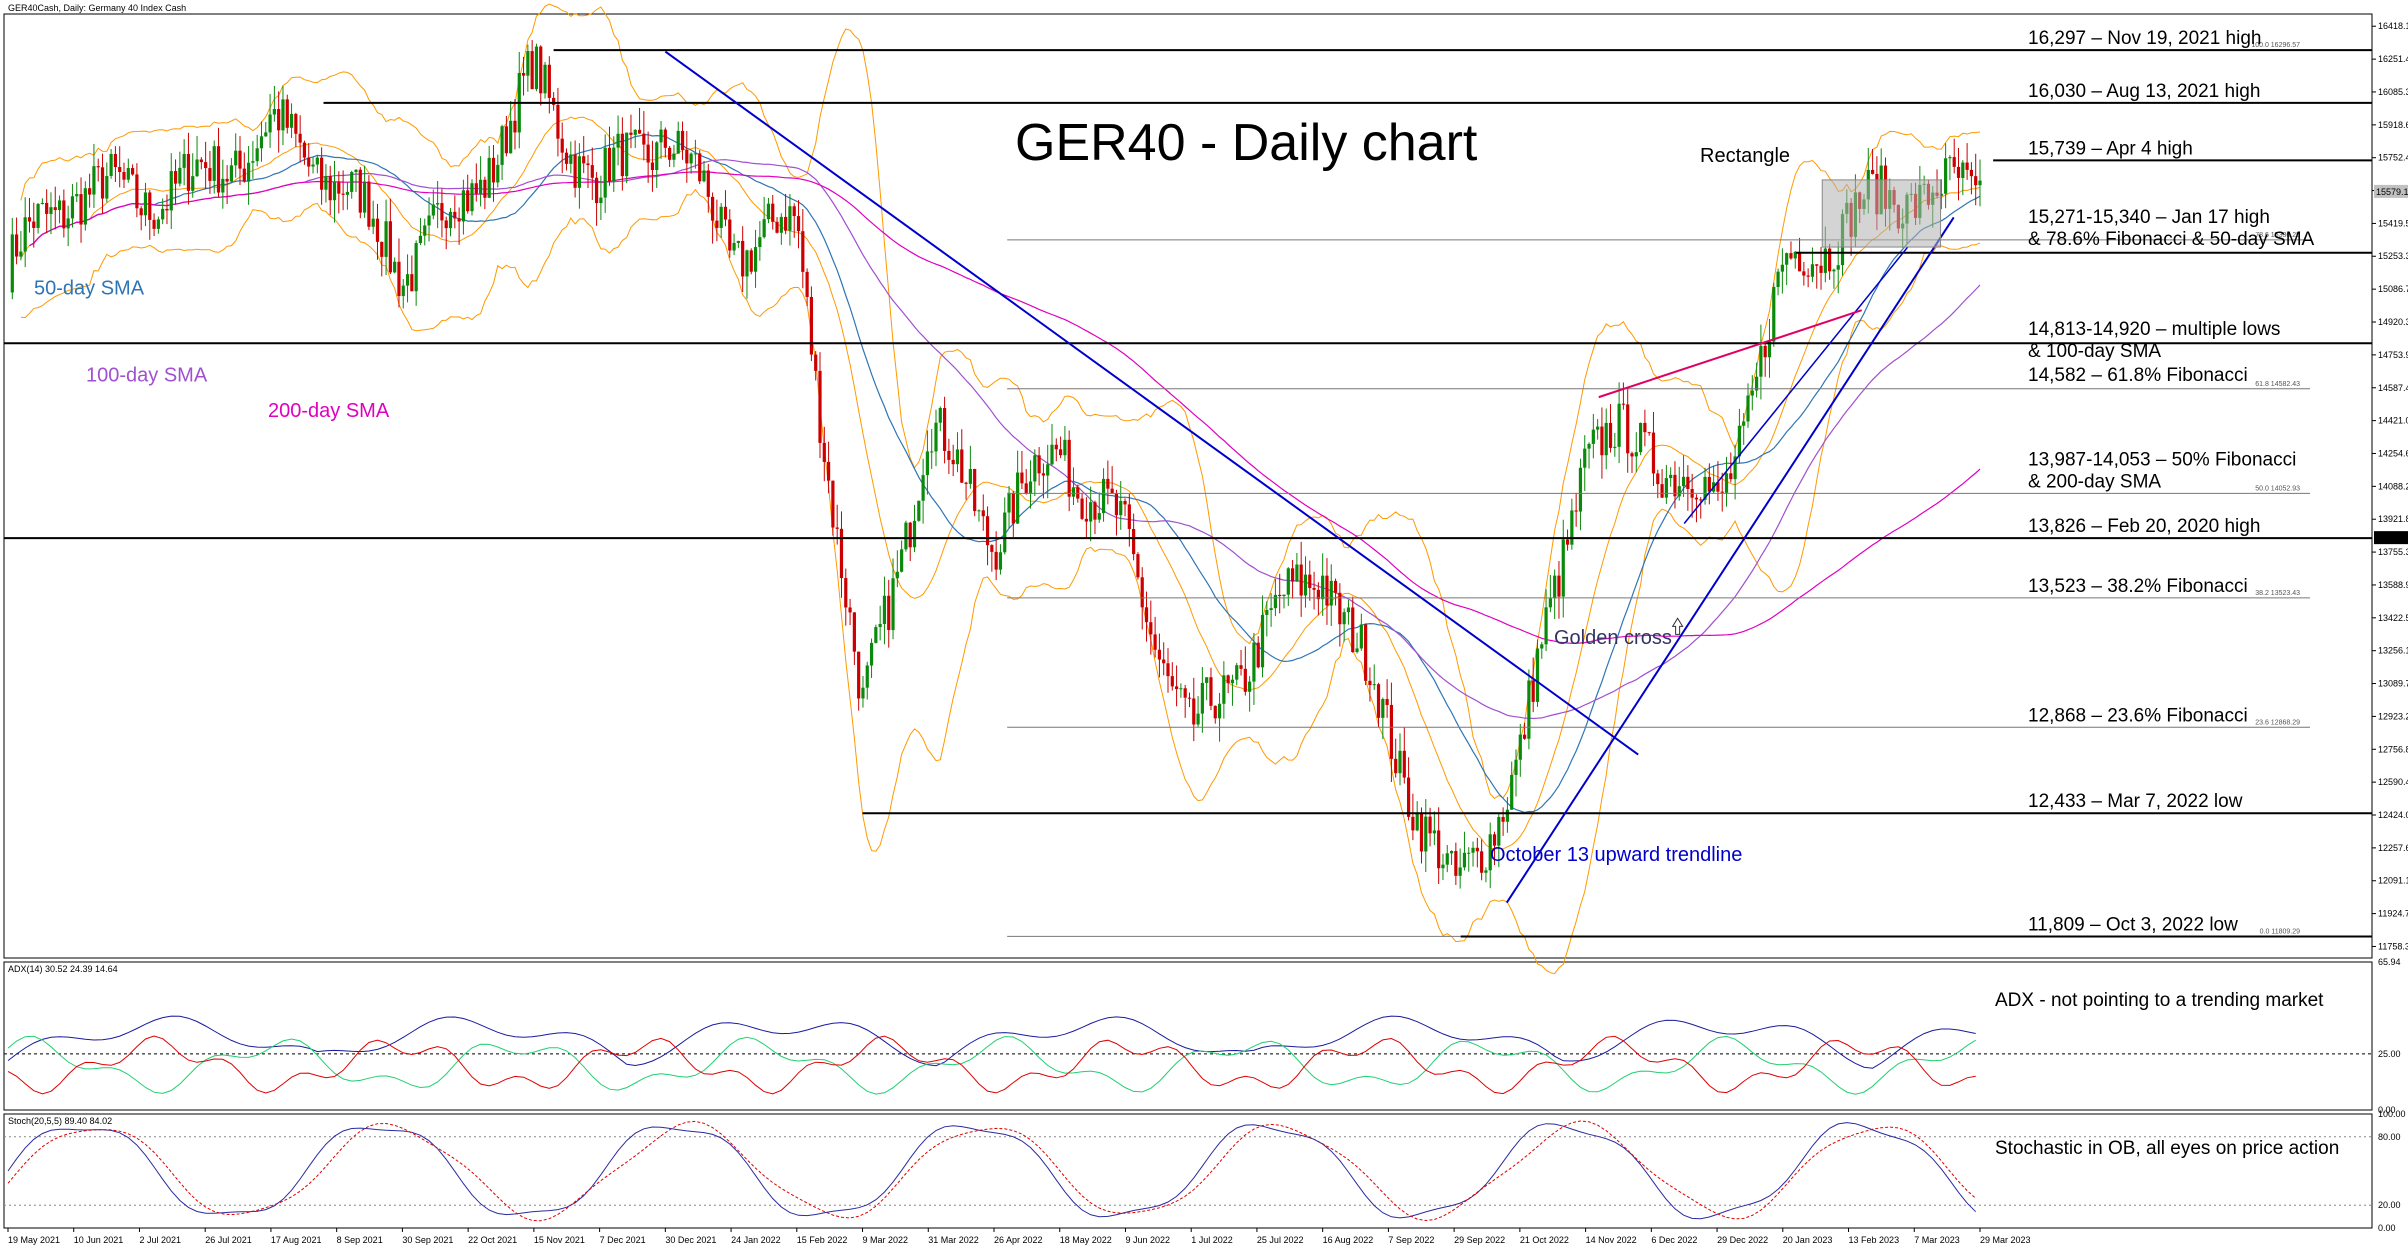 Image resolution: width=2408 pixels, height=1253 pixels. Describe the element at coordinates (329, 411) in the screenshot. I see `sma200-label: 200-day SMA` at that location.